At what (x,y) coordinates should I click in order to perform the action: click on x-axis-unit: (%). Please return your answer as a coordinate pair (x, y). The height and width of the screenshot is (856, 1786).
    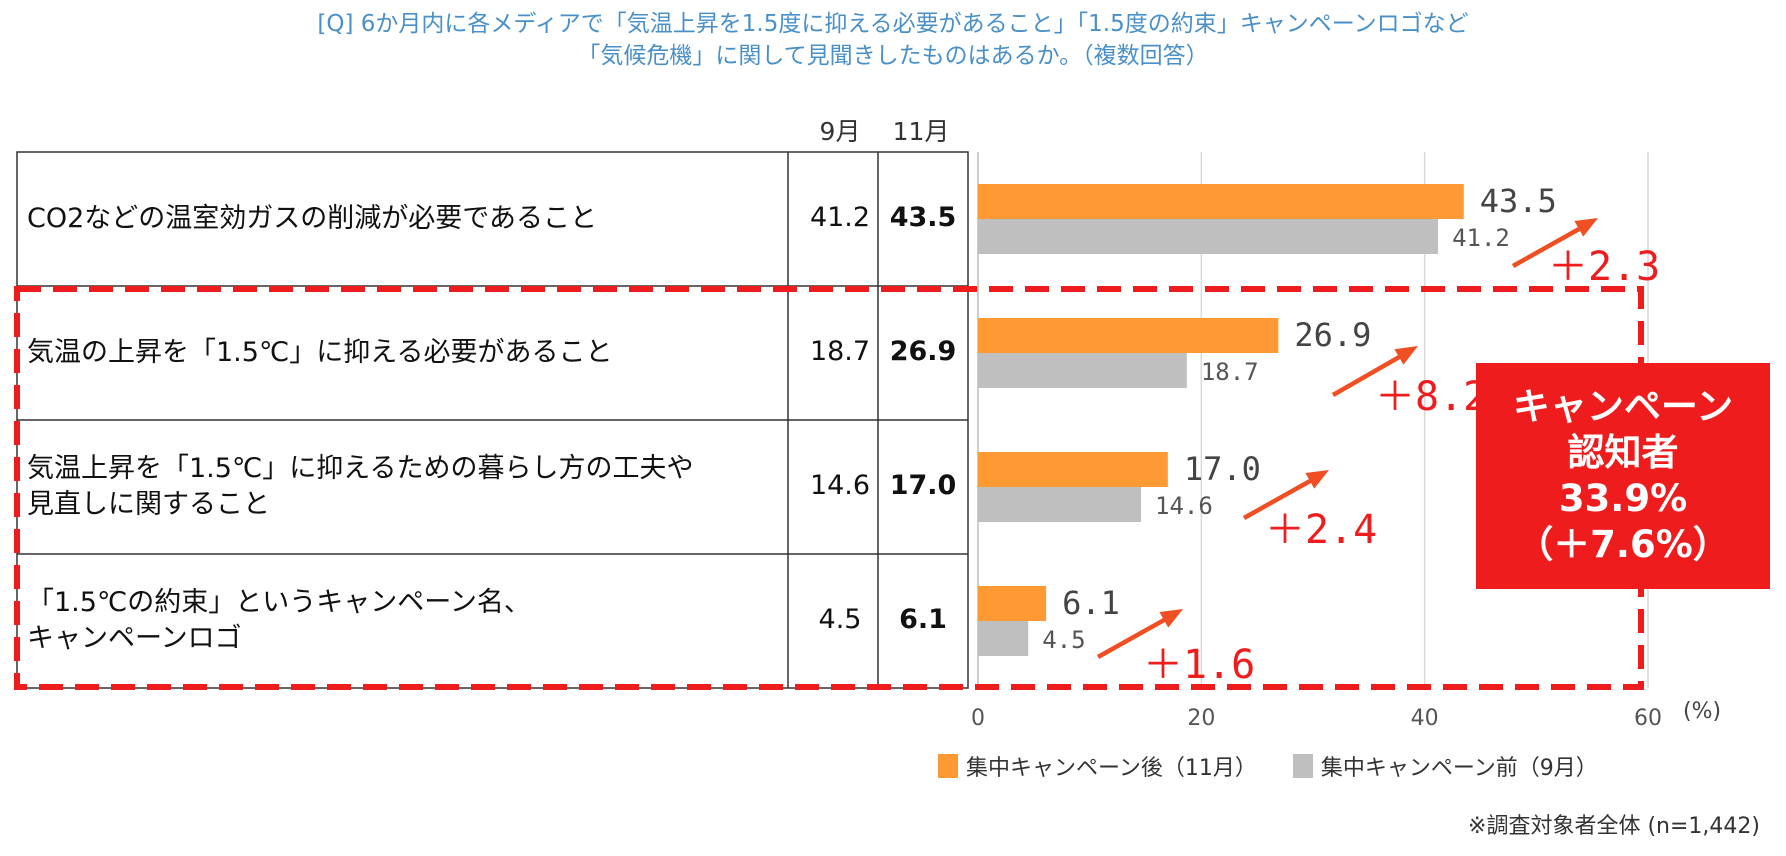
    Looking at the image, I should click on (1702, 711).